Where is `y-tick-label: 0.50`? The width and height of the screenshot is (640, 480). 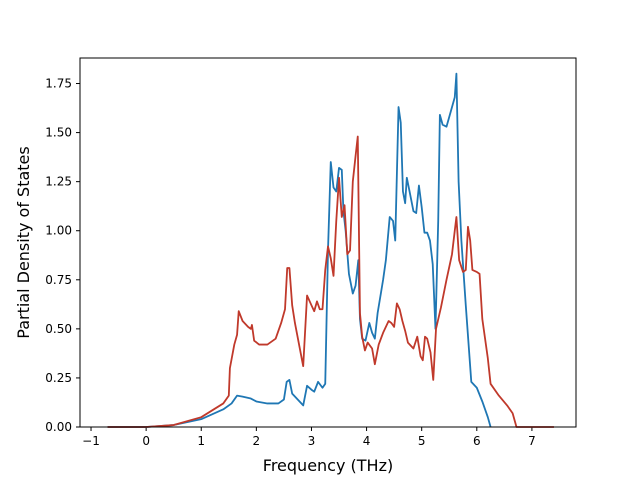 y-tick-label: 0.50 is located at coordinates (58, 329).